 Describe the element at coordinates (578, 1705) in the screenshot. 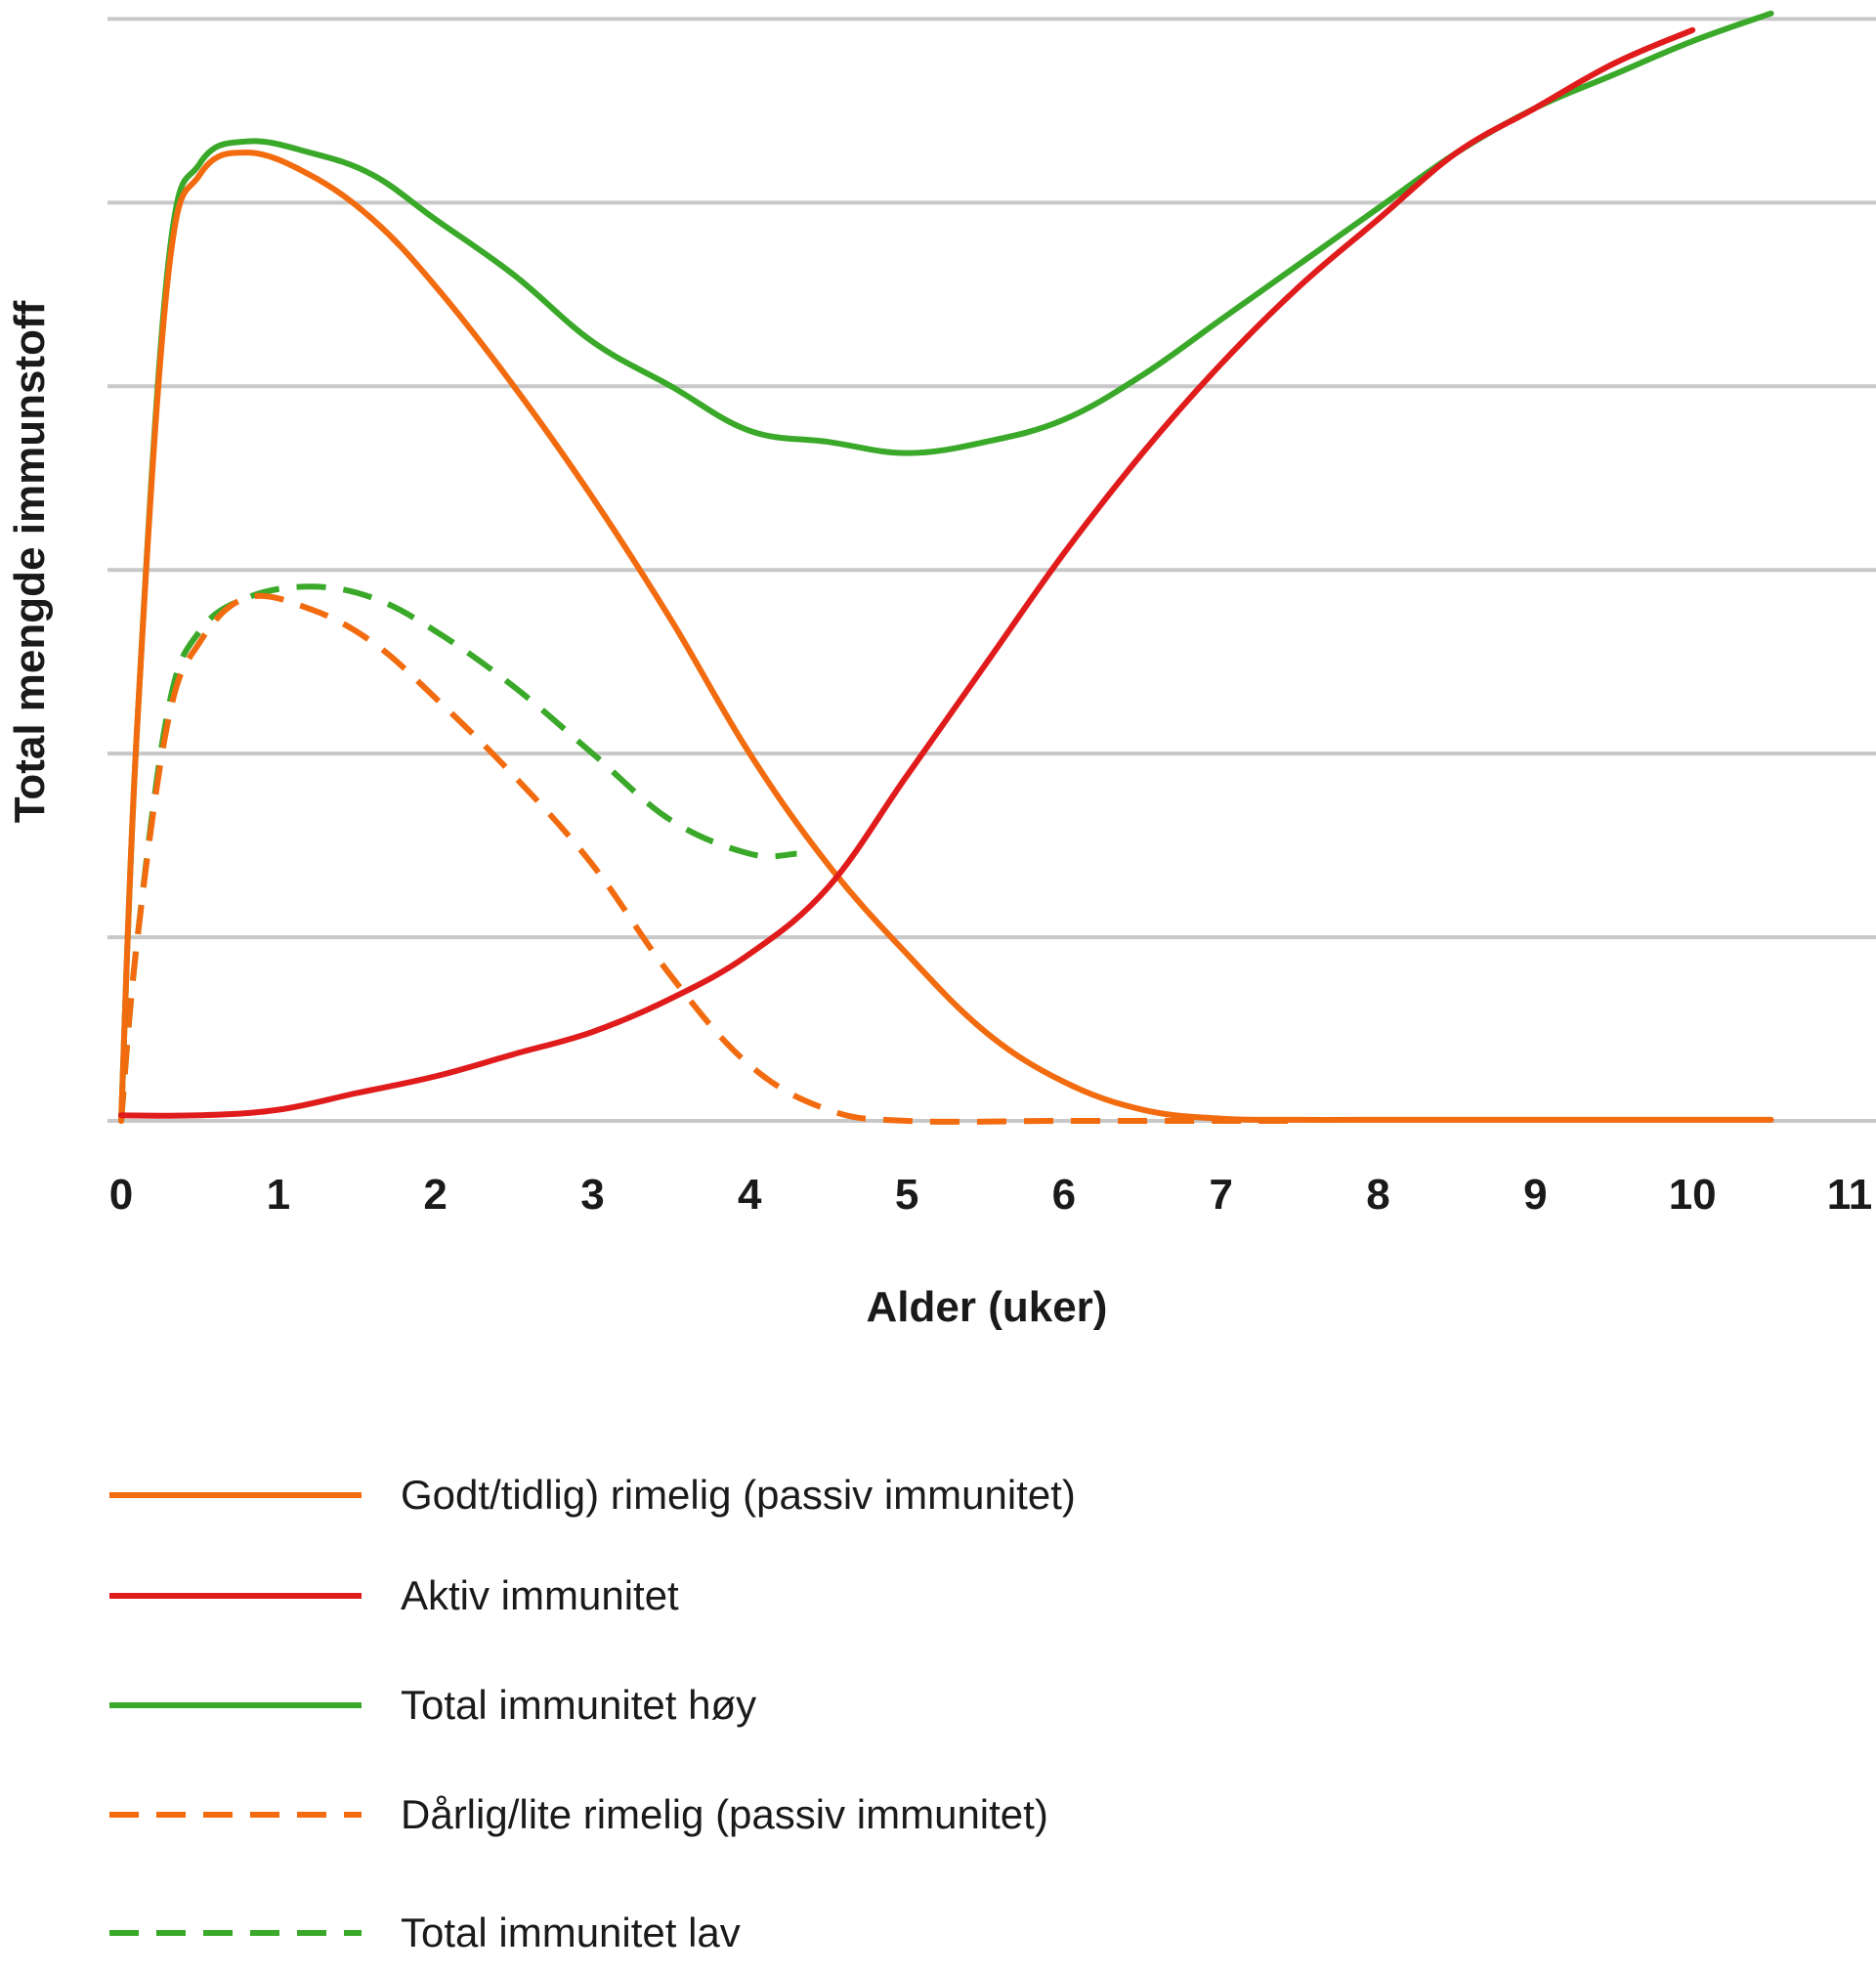

I see `legend-label: Total immunitet høy` at that location.